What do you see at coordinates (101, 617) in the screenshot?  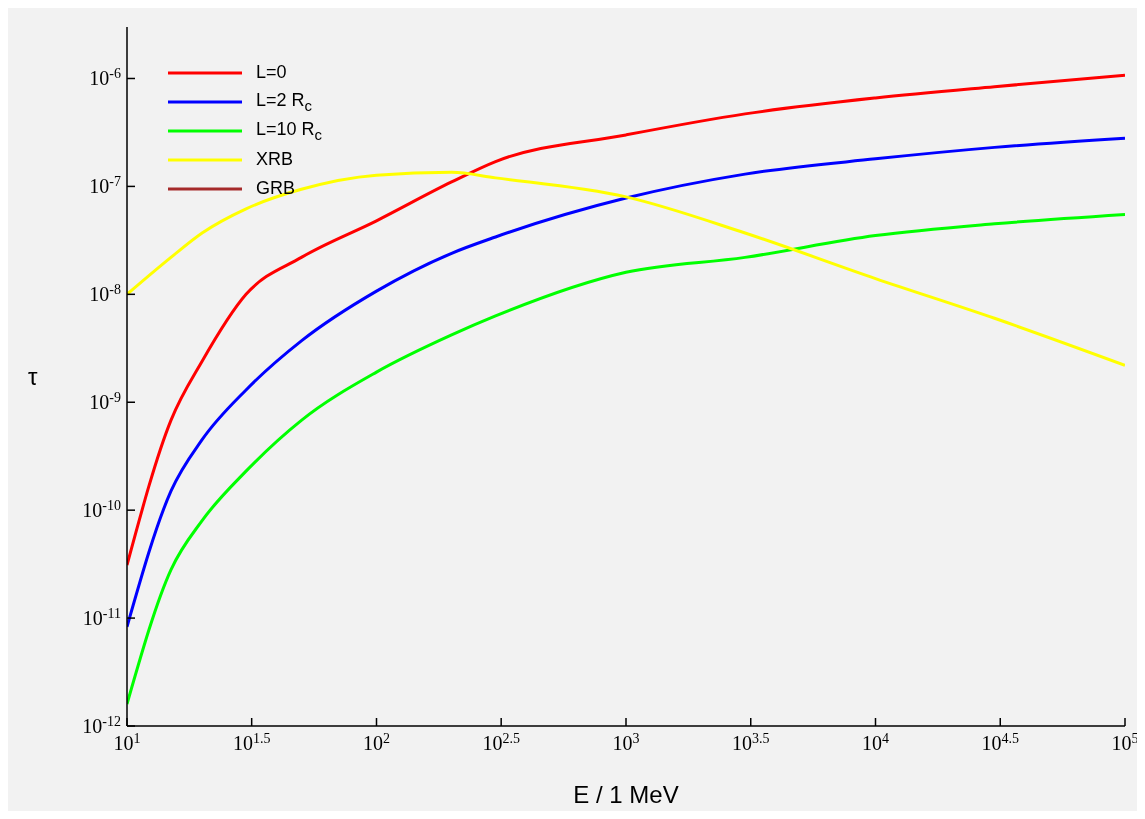 I see `y-tick-label: 10$^{-11}$` at bounding box center [101, 617].